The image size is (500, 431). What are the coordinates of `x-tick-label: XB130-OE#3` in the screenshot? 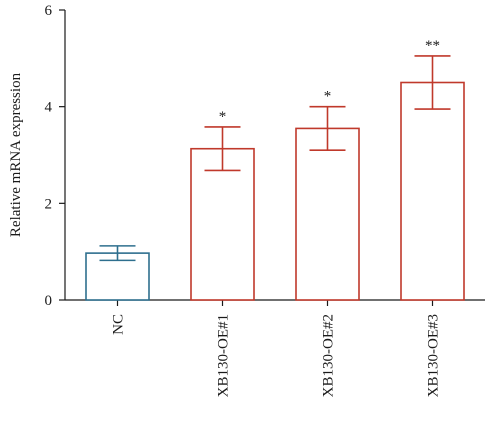 It's located at (434, 355).